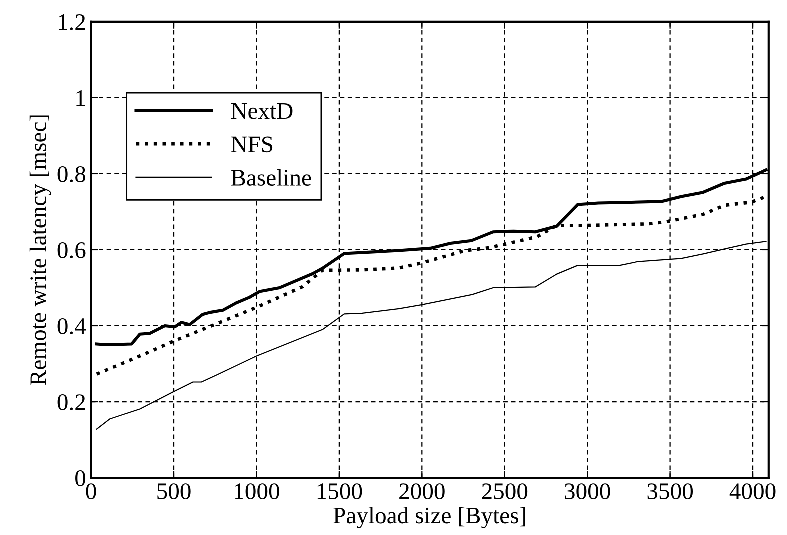 The width and height of the screenshot is (787, 535). What do you see at coordinates (81, 98) in the screenshot?
I see `y-tick-label: 1` at bounding box center [81, 98].